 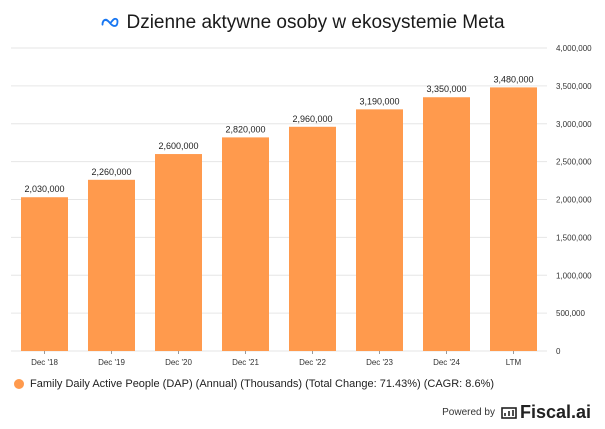 I want to click on y-tick-label: 4,000,000, so click(x=574, y=48).